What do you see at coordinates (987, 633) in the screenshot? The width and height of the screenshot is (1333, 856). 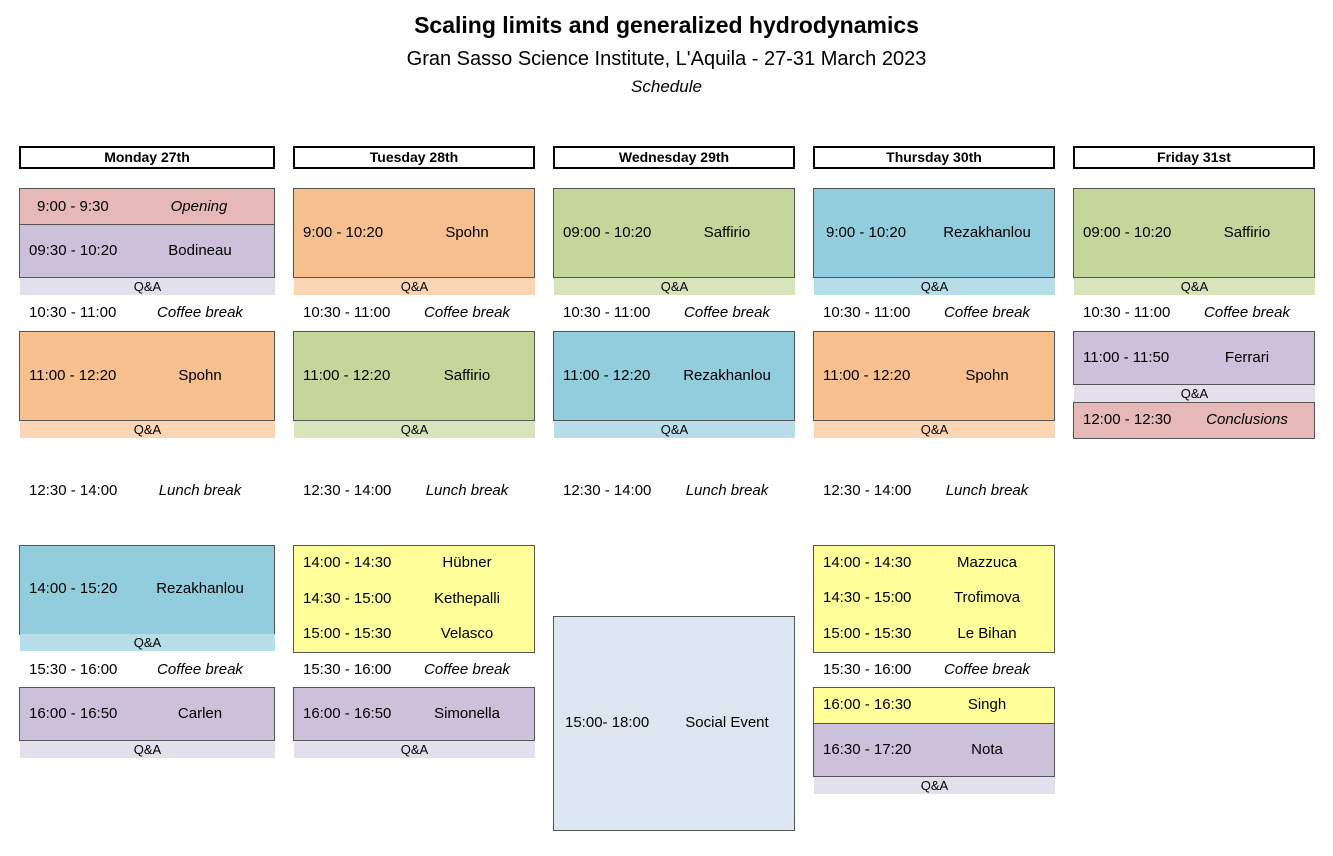 I see `session-name: Le Bihan` at bounding box center [987, 633].